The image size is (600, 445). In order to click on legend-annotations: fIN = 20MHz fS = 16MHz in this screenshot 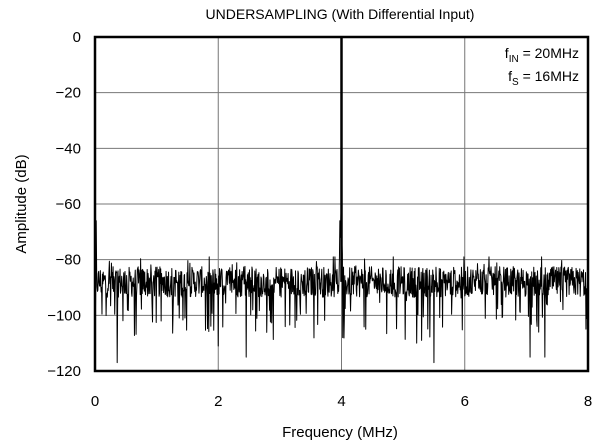, I will do `click(542, 66)`.